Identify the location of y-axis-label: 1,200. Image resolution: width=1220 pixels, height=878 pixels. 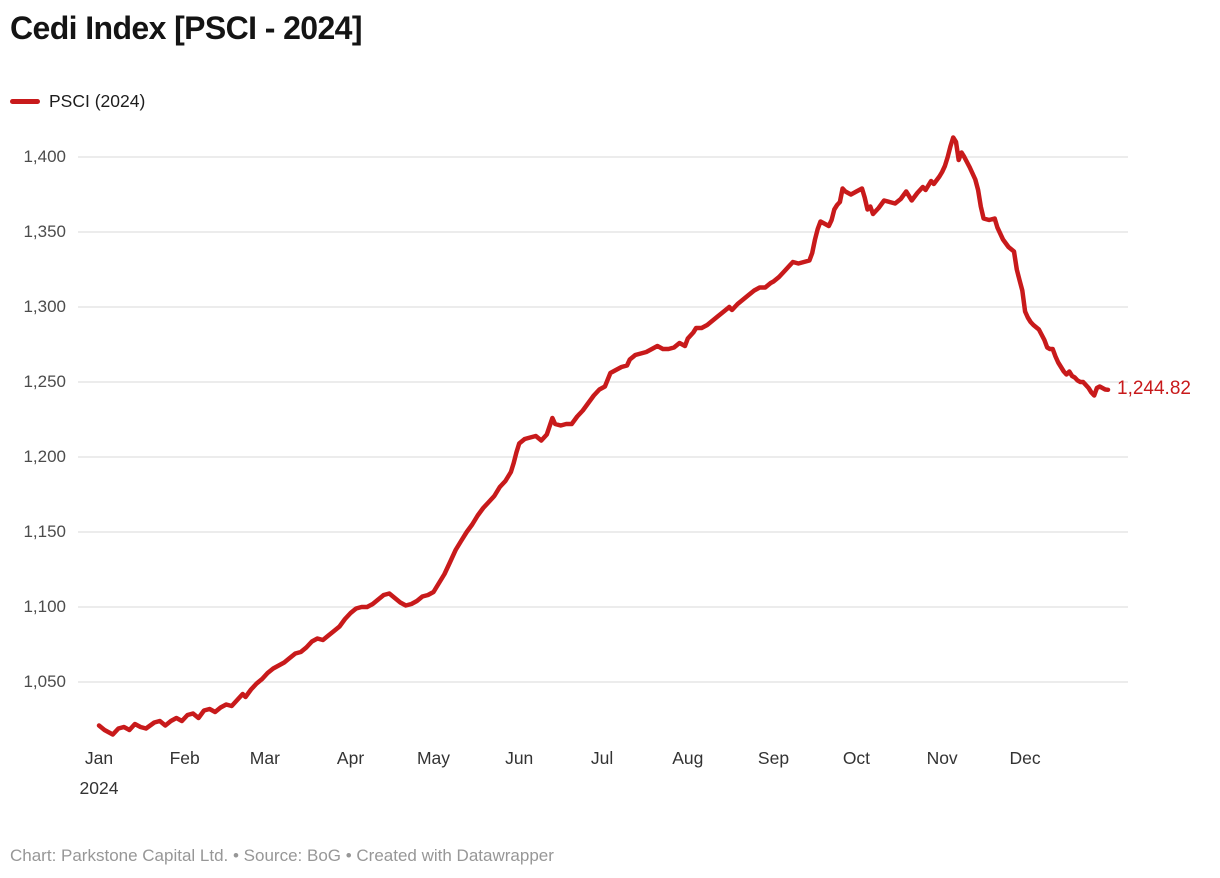
(44, 456).